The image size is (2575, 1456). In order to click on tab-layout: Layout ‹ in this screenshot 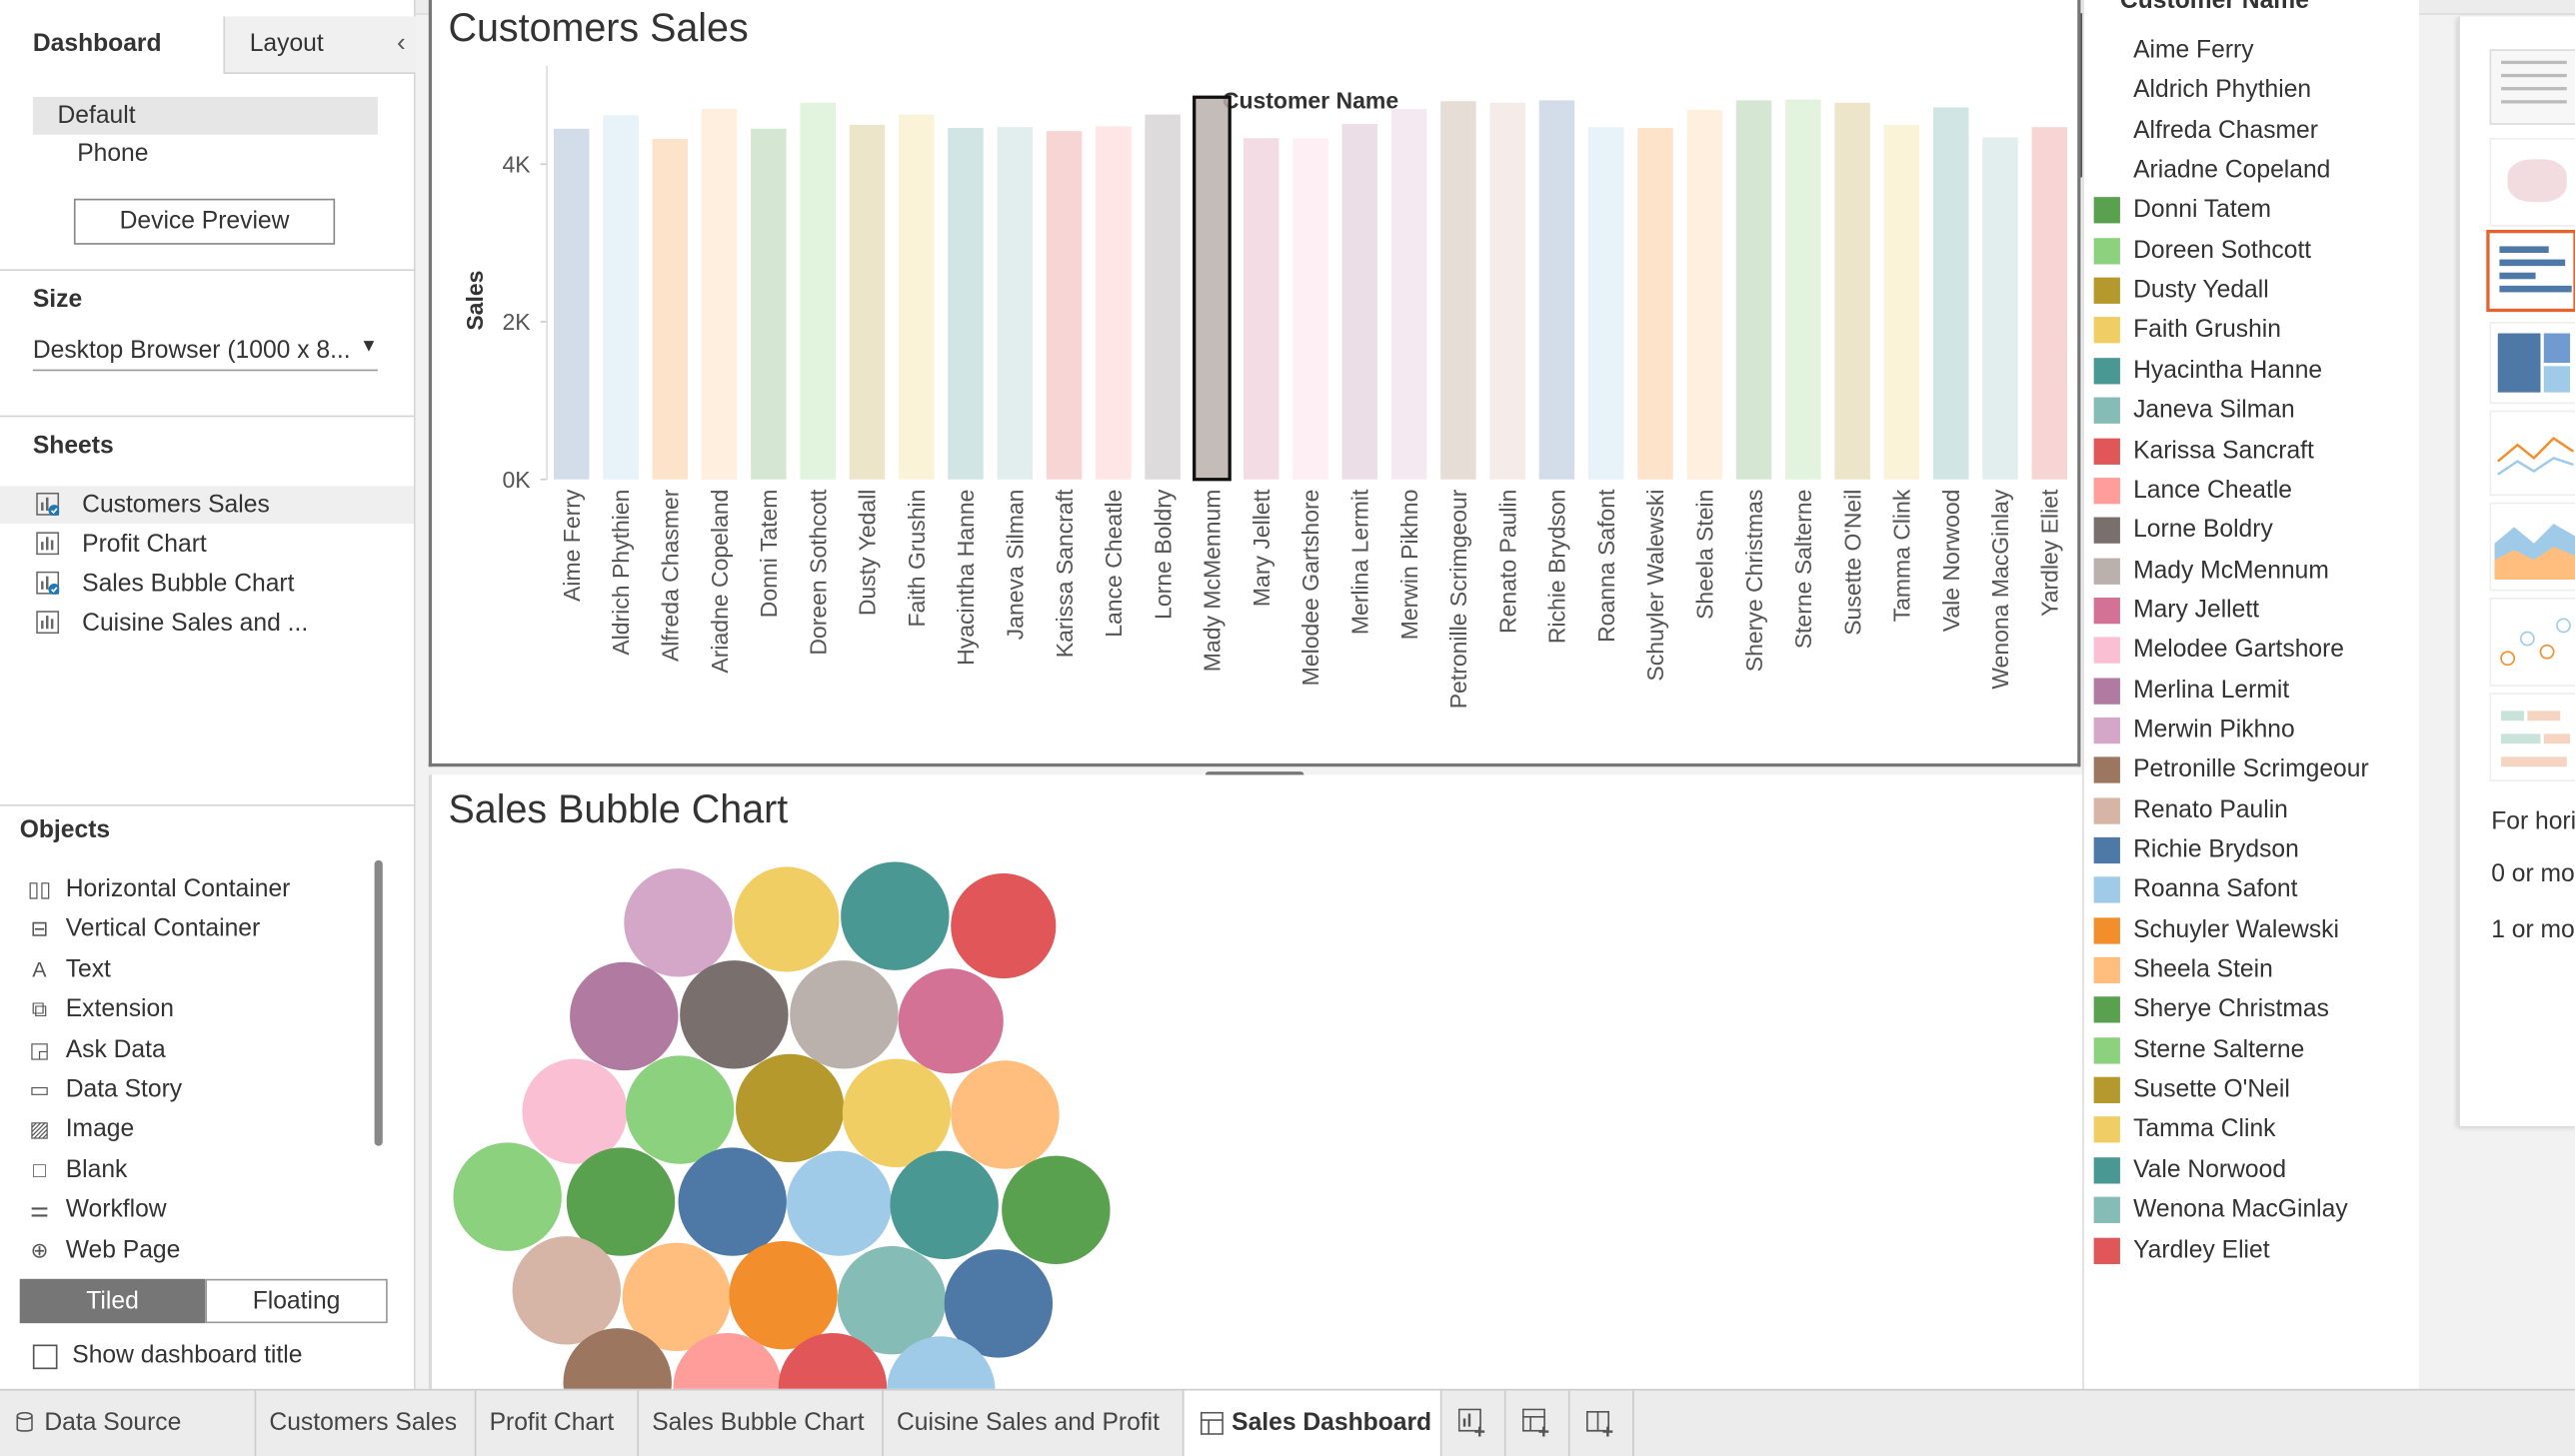, I will do `click(319, 45)`.